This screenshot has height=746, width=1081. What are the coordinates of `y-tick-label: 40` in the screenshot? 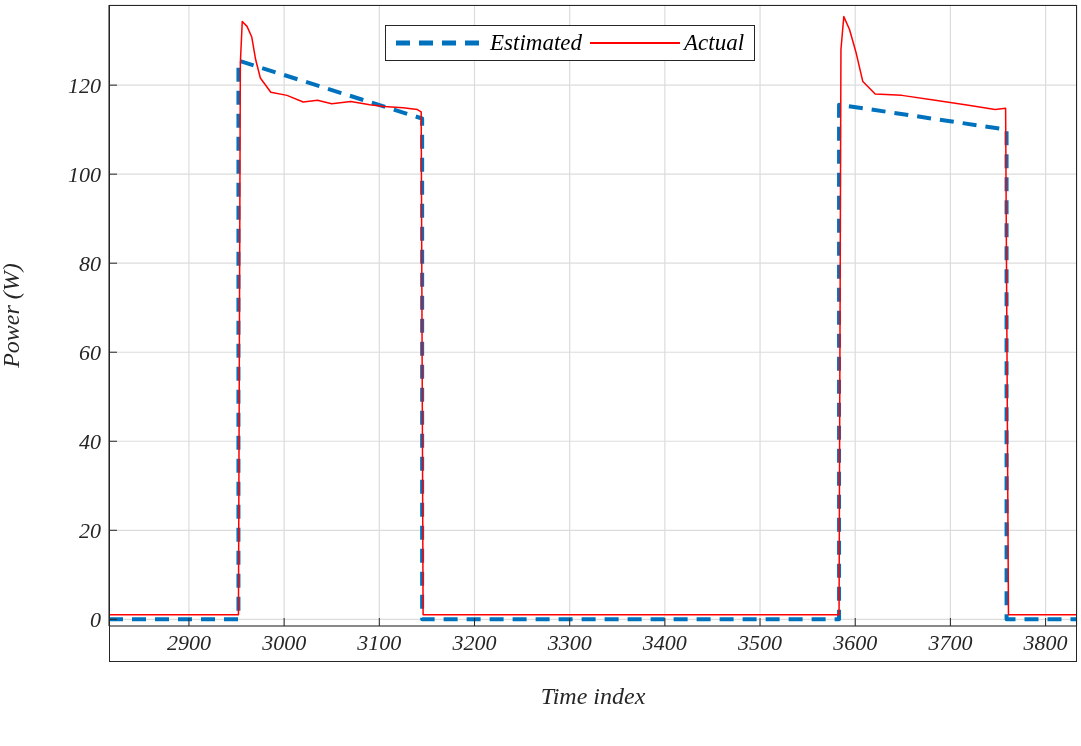 It's located at (90, 442).